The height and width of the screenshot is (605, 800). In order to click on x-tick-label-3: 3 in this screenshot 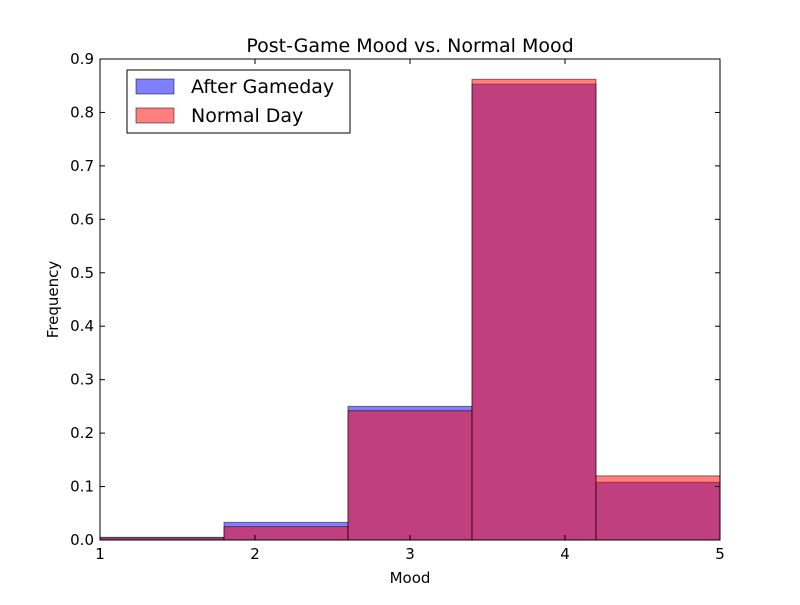, I will do `click(410, 554)`.